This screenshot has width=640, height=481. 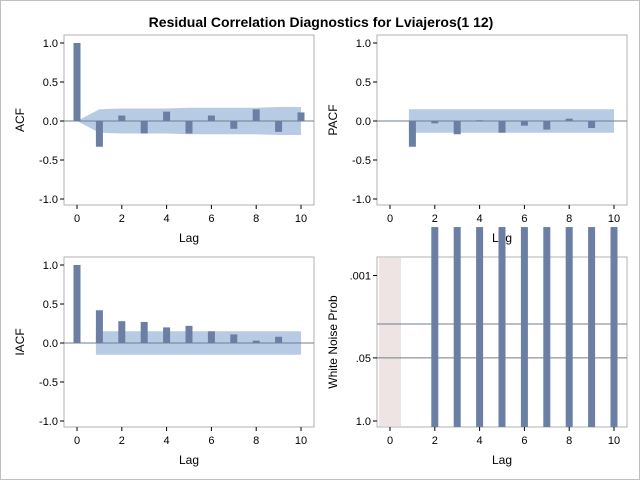 I want to click on white-noise-lag0-band, so click(x=390, y=342).